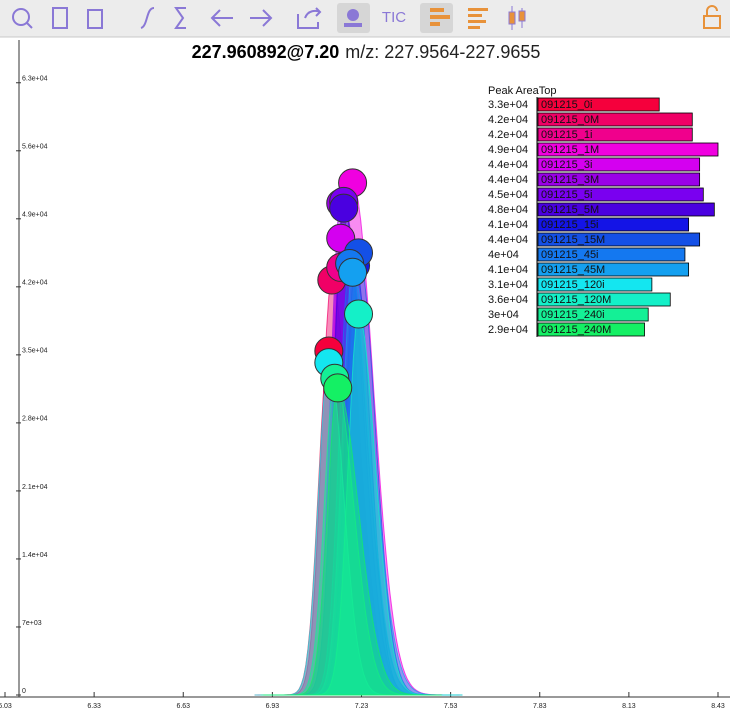  Describe the element at coordinates (266, 52) in the screenshot. I see `chart-title: 227.960892@7.20` at that location.